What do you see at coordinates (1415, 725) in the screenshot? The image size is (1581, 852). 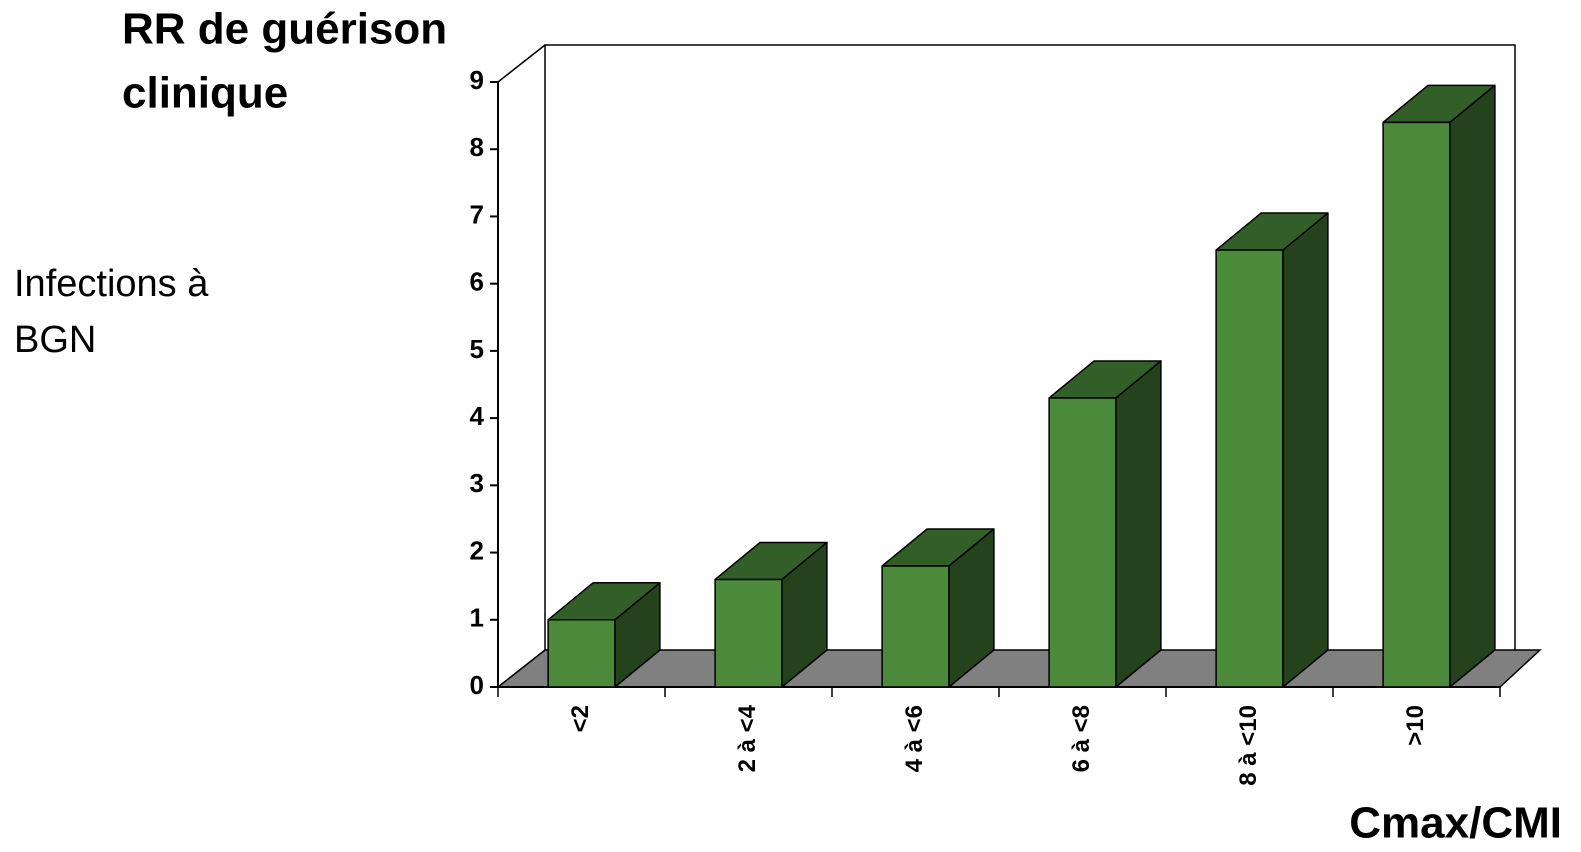 I see `x-tick-label: >10` at bounding box center [1415, 725].